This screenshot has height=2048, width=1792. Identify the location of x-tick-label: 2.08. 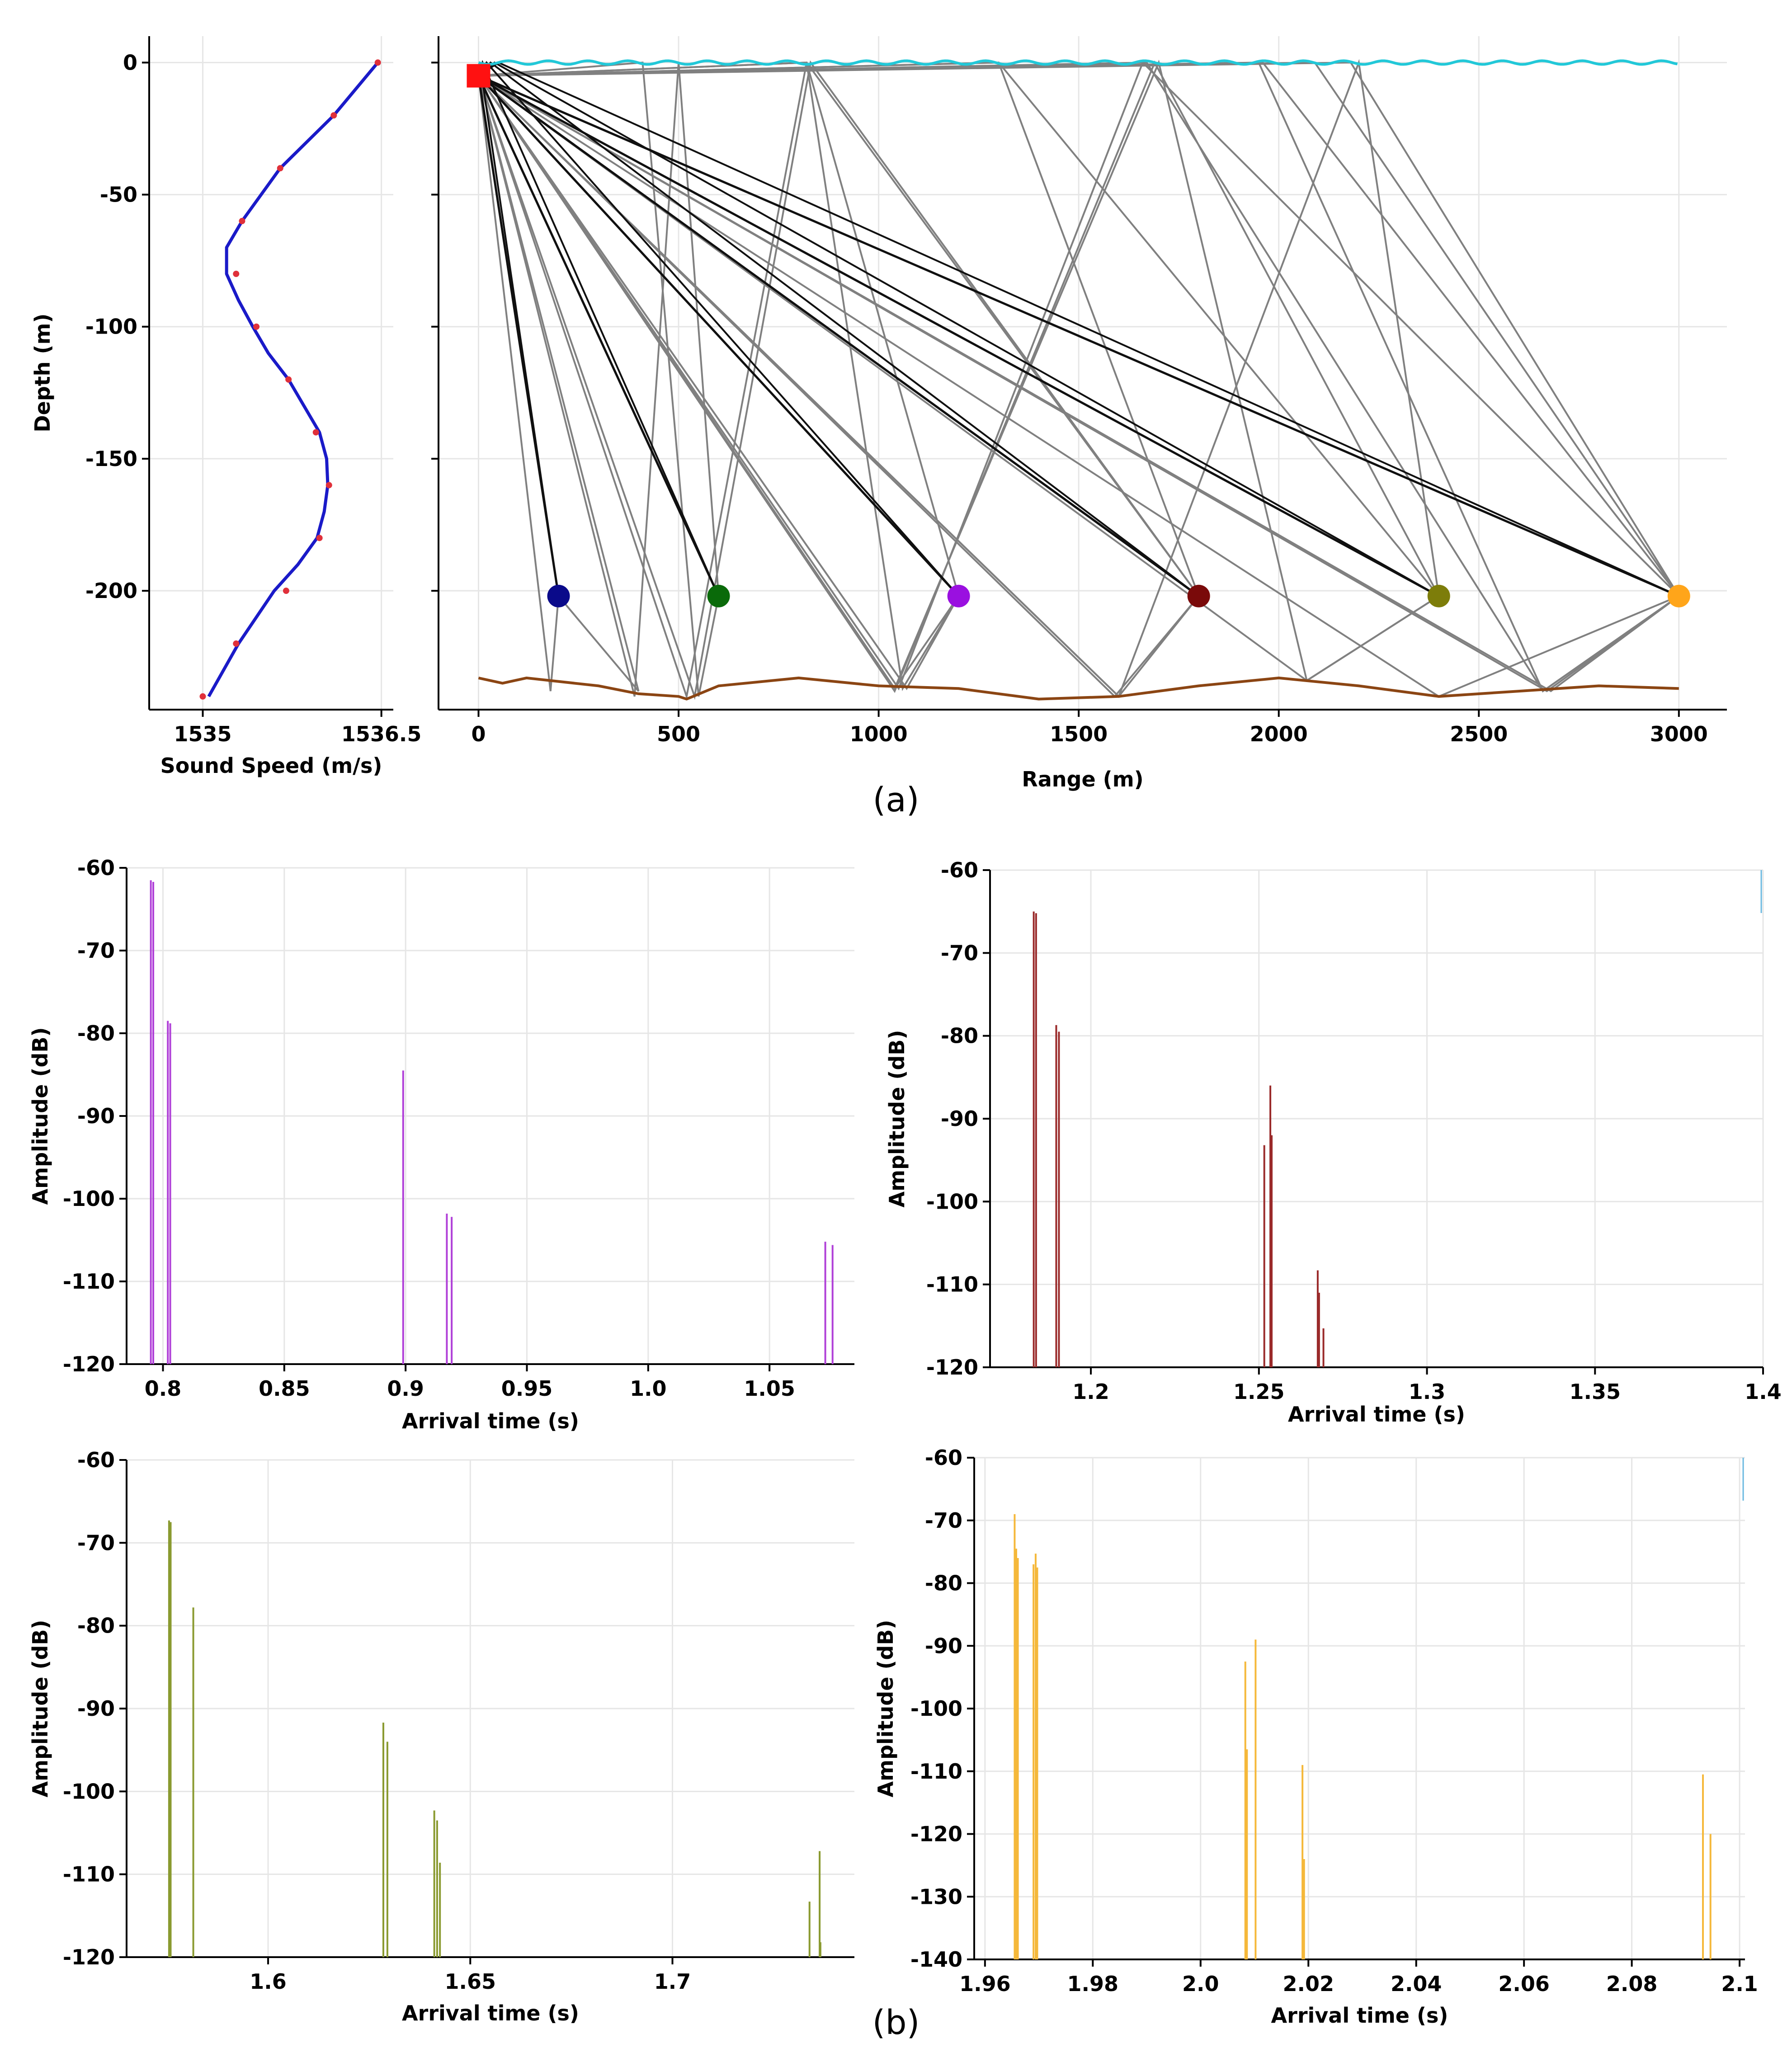
(1632, 1984).